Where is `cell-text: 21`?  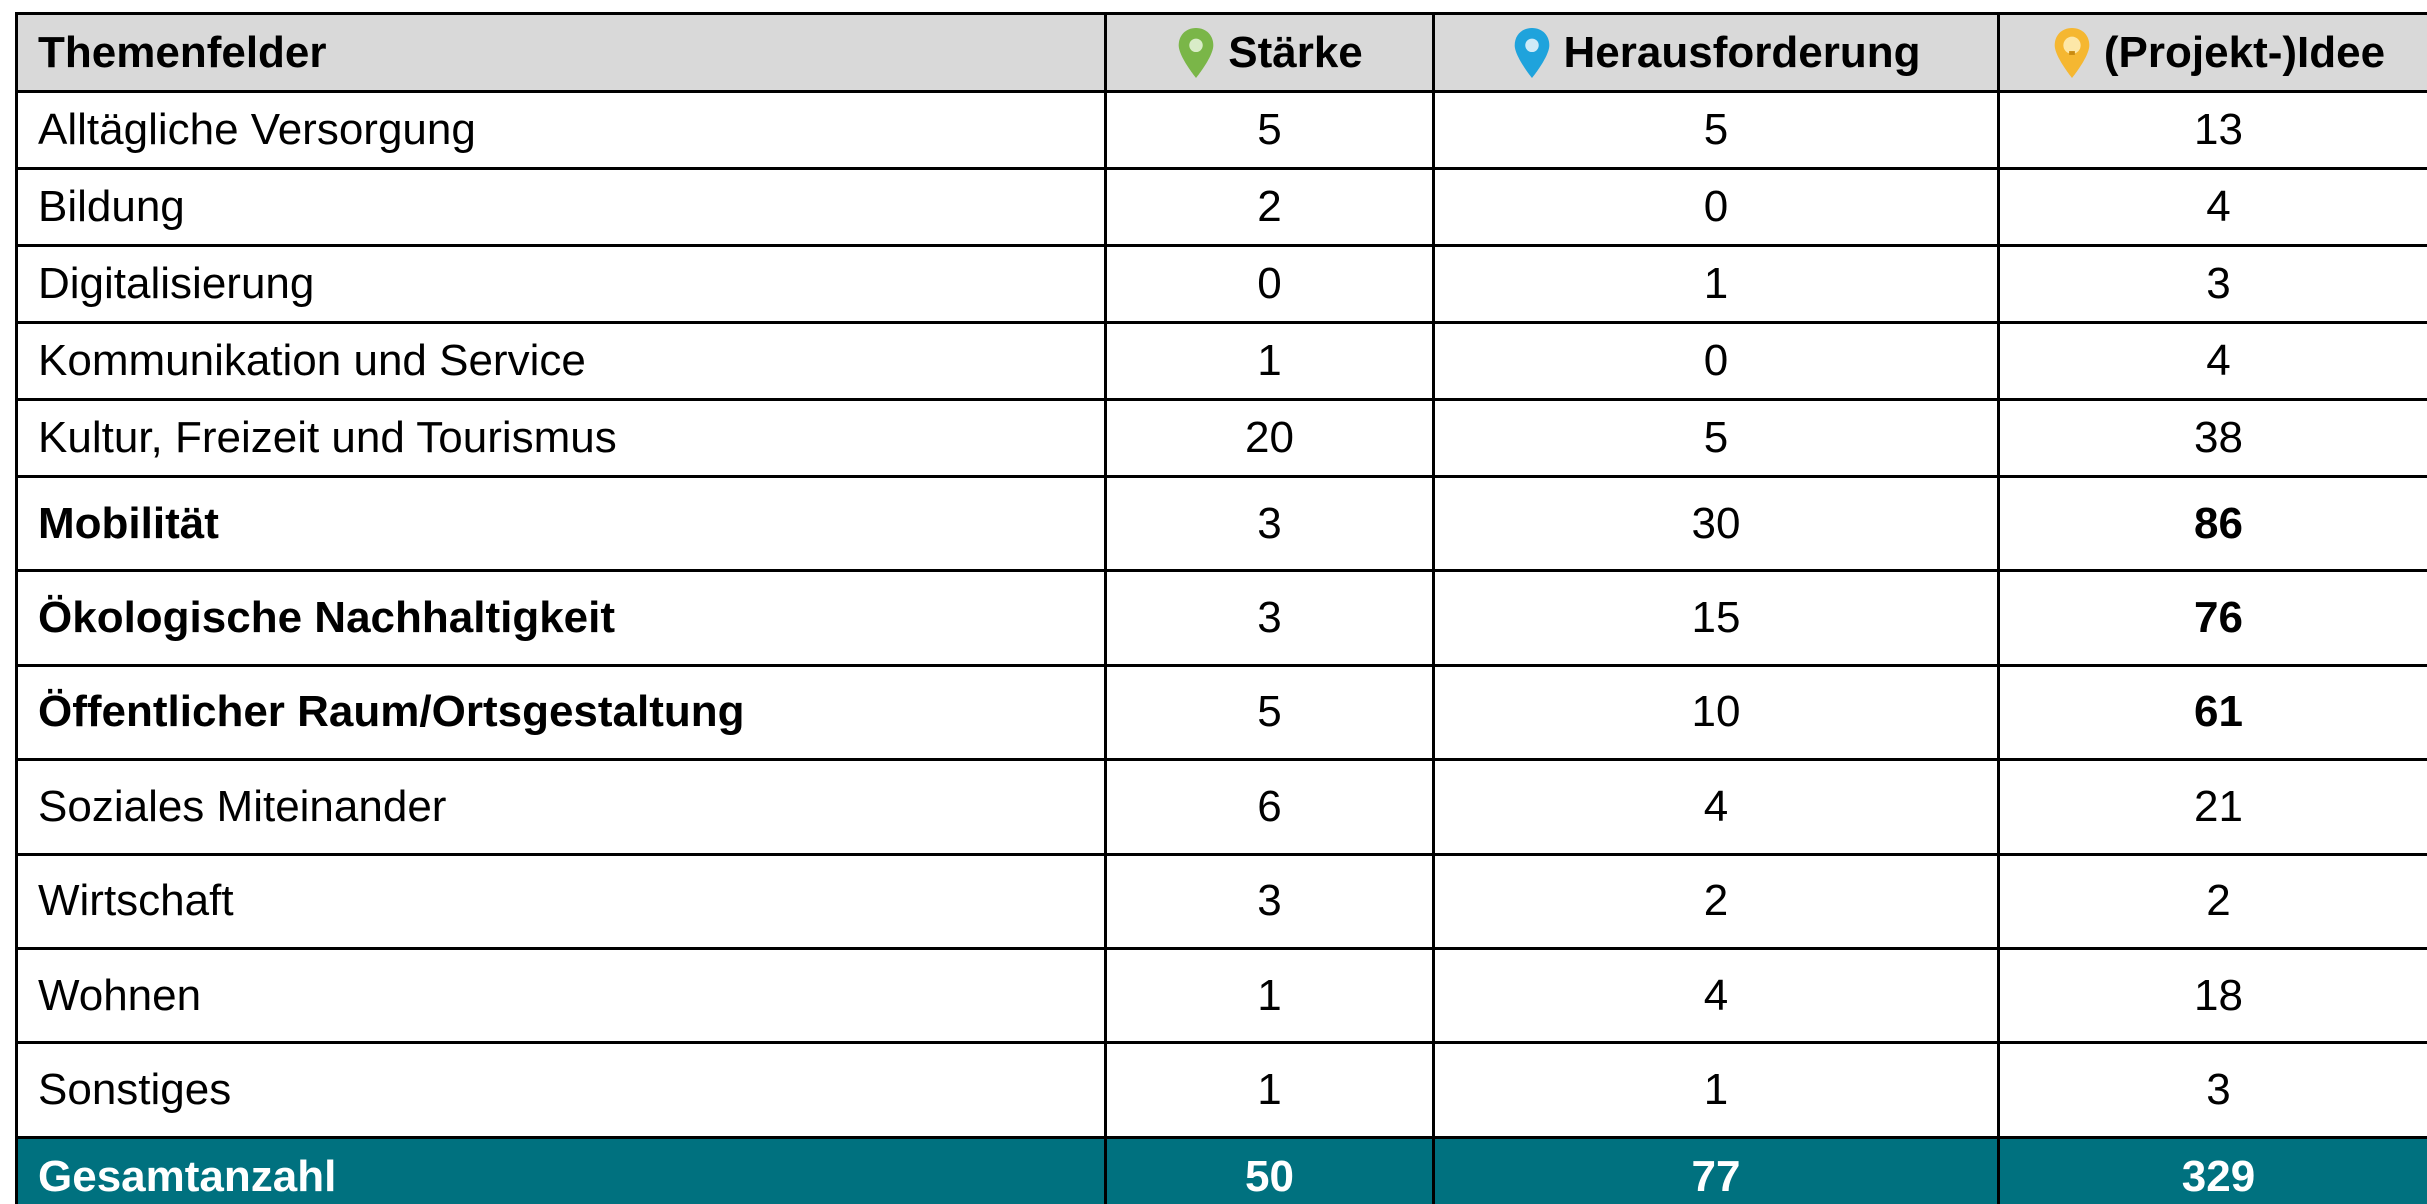
cell-text: 21 is located at coordinates (2218, 806).